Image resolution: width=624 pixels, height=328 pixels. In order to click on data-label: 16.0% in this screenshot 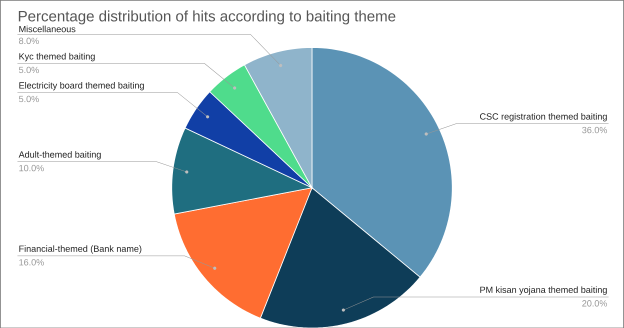, I will do `click(31, 262)`.